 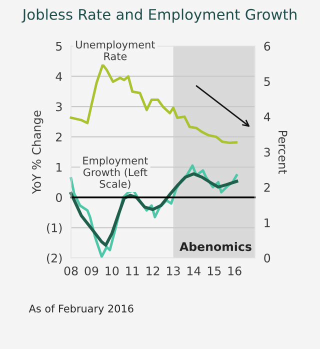 What do you see at coordinates (59, 137) in the screenshot?
I see `y-tick-label: 2` at bounding box center [59, 137].